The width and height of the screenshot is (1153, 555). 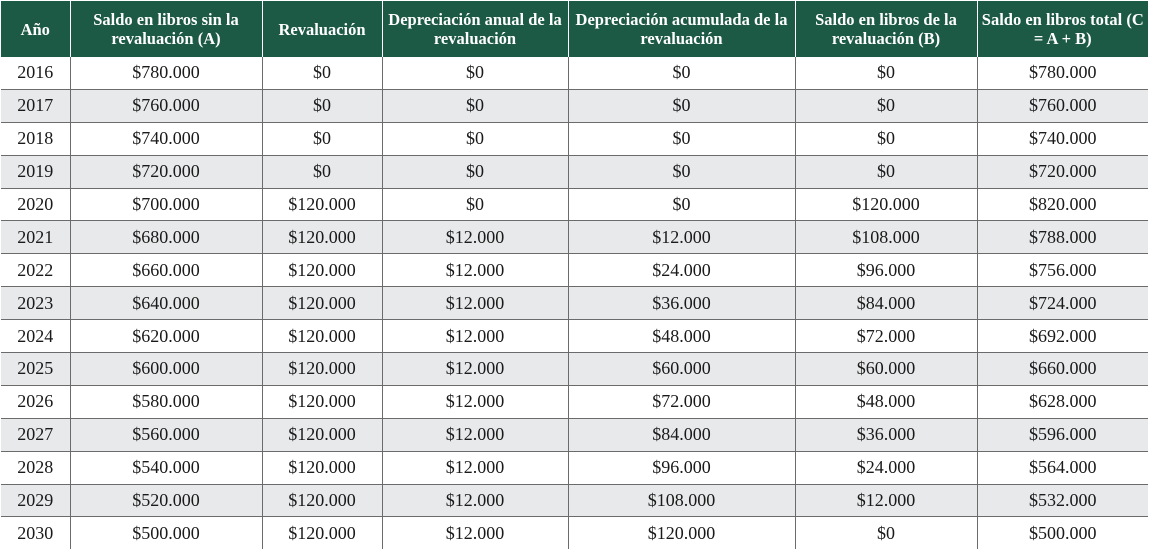 What do you see at coordinates (166, 270) in the screenshot?
I see `cell-book-balance-without-revaluation: $660.000` at bounding box center [166, 270].